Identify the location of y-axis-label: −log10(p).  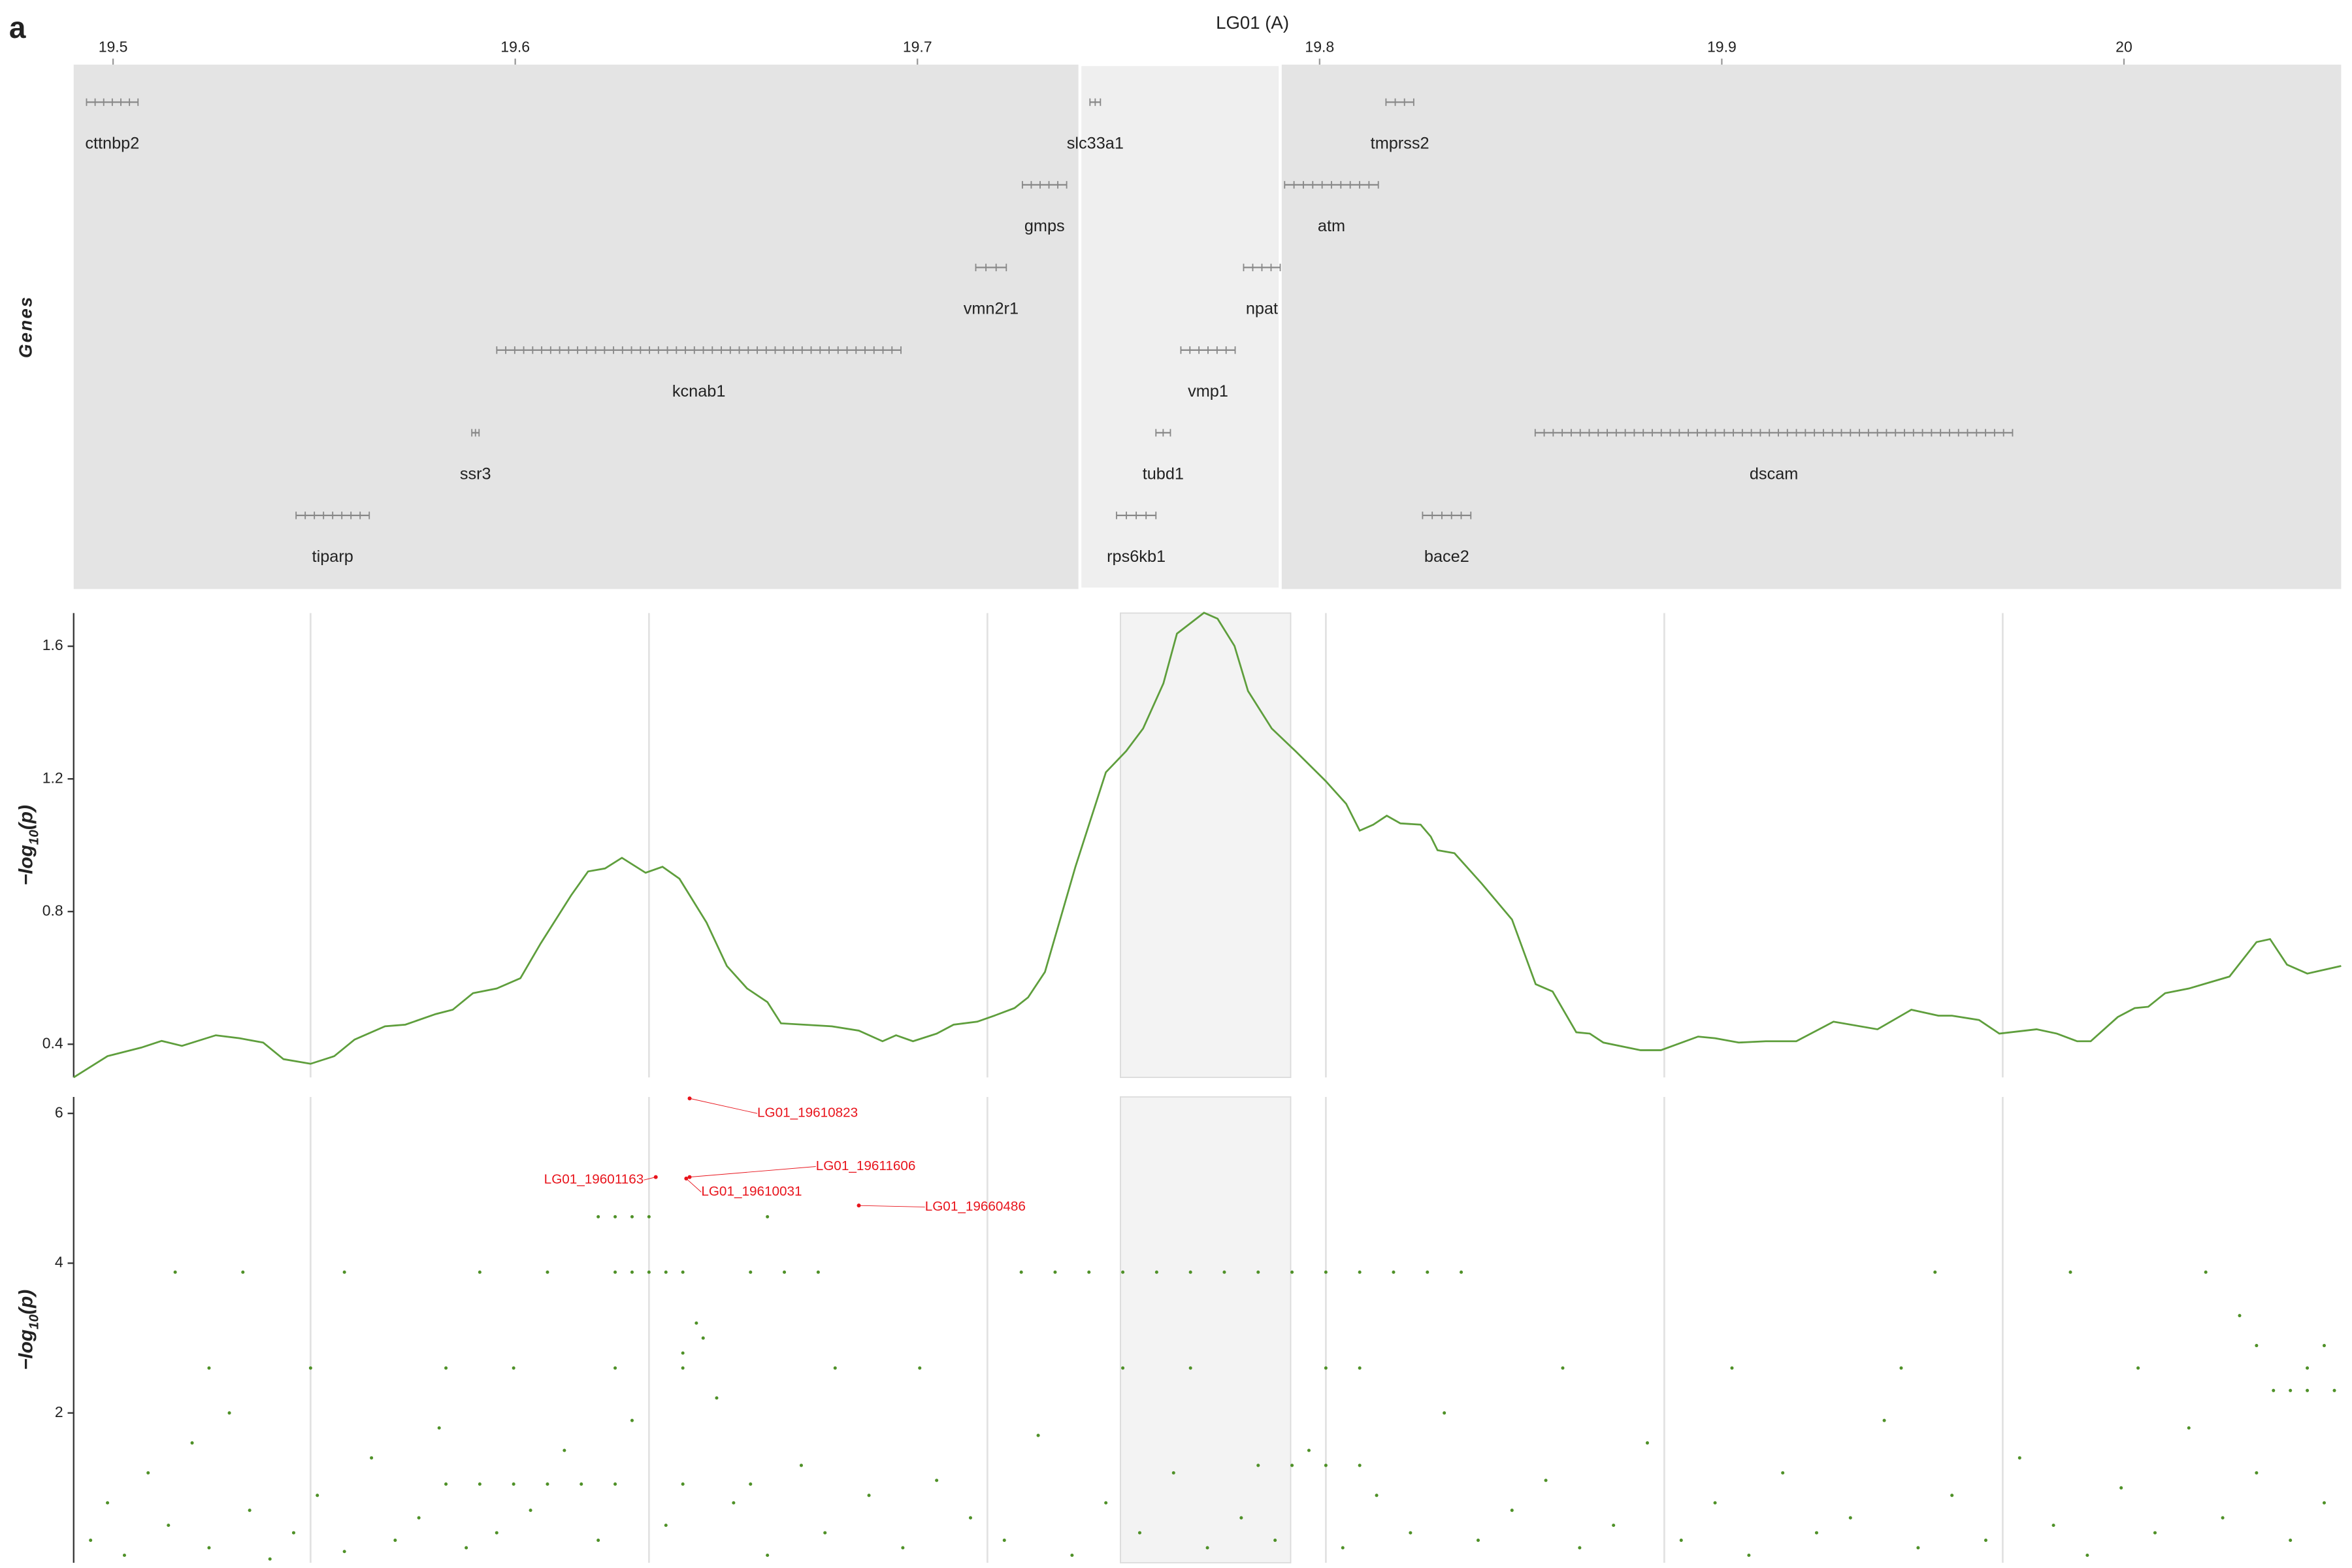
(28, 845).